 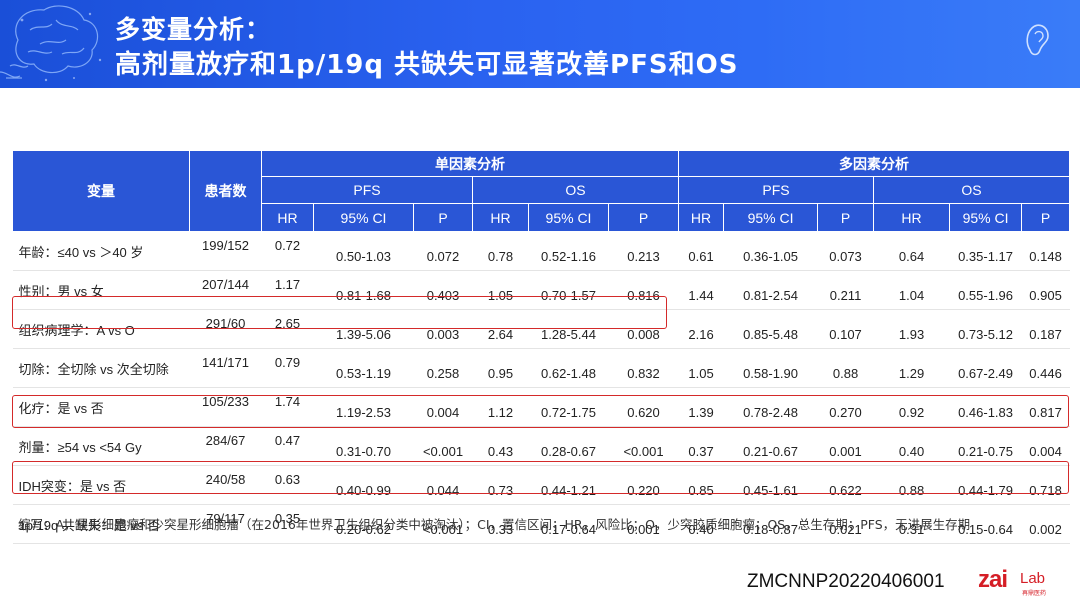 I want to click on header-univariate-os: OS, so click(x=575, y=190).